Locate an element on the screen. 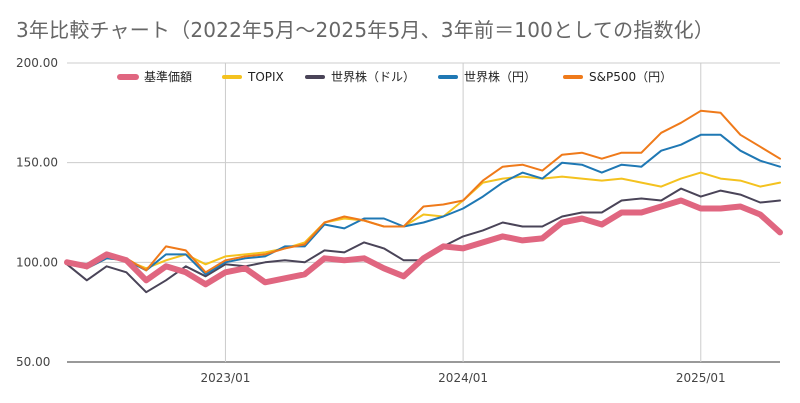 The height and width of the screenshot is (403, 800). legend-label: S&P500（円） is located at coordinates (630, 77).